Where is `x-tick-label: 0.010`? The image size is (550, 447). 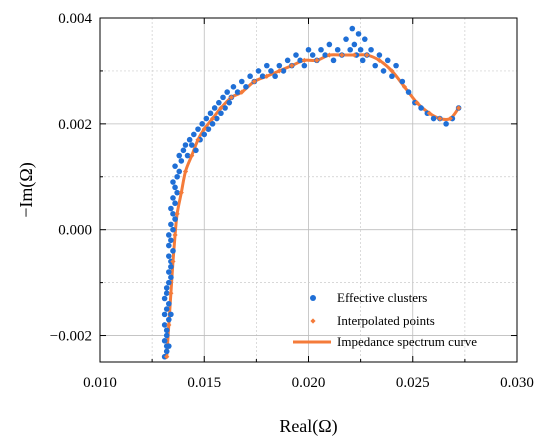 x-tick-label: 0.010 is located at coordinates (100, 383).